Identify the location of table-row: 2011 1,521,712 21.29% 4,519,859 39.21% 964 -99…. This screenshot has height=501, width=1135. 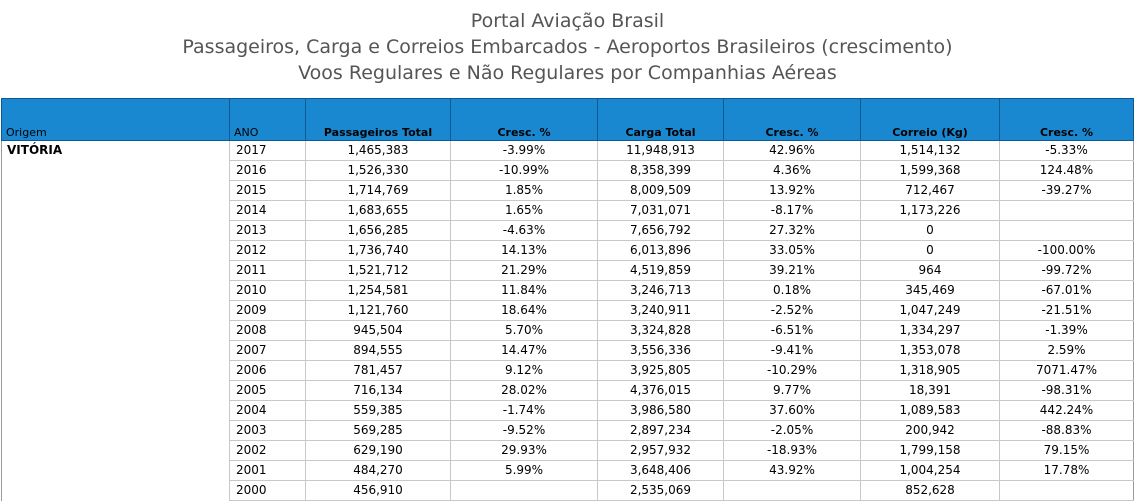
(568, 270).